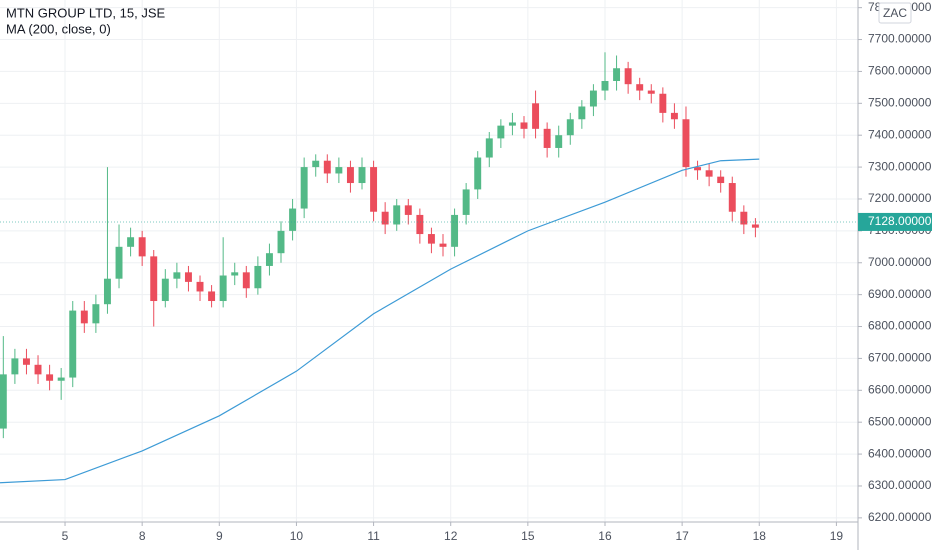 Image resolution: width=932 pixels, height=550 pixels. I want to click on x-tick-label: 5, so click(65, 536).